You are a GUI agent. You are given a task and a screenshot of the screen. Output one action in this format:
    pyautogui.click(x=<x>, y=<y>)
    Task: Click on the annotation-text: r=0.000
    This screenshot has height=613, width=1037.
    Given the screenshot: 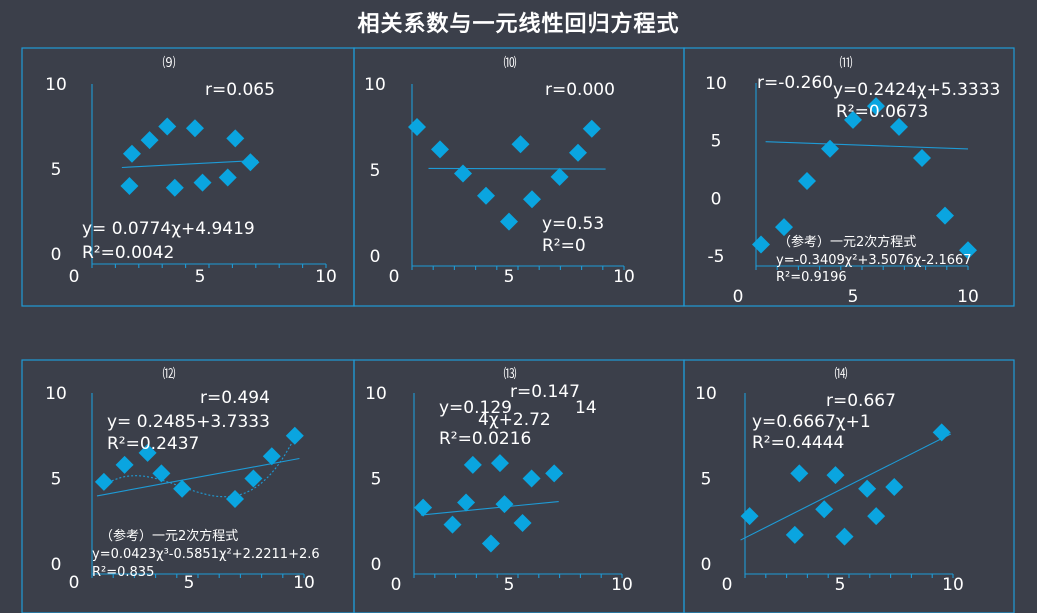 What is the action you would take?
    pyautogui.click(x=580, y=90)
    